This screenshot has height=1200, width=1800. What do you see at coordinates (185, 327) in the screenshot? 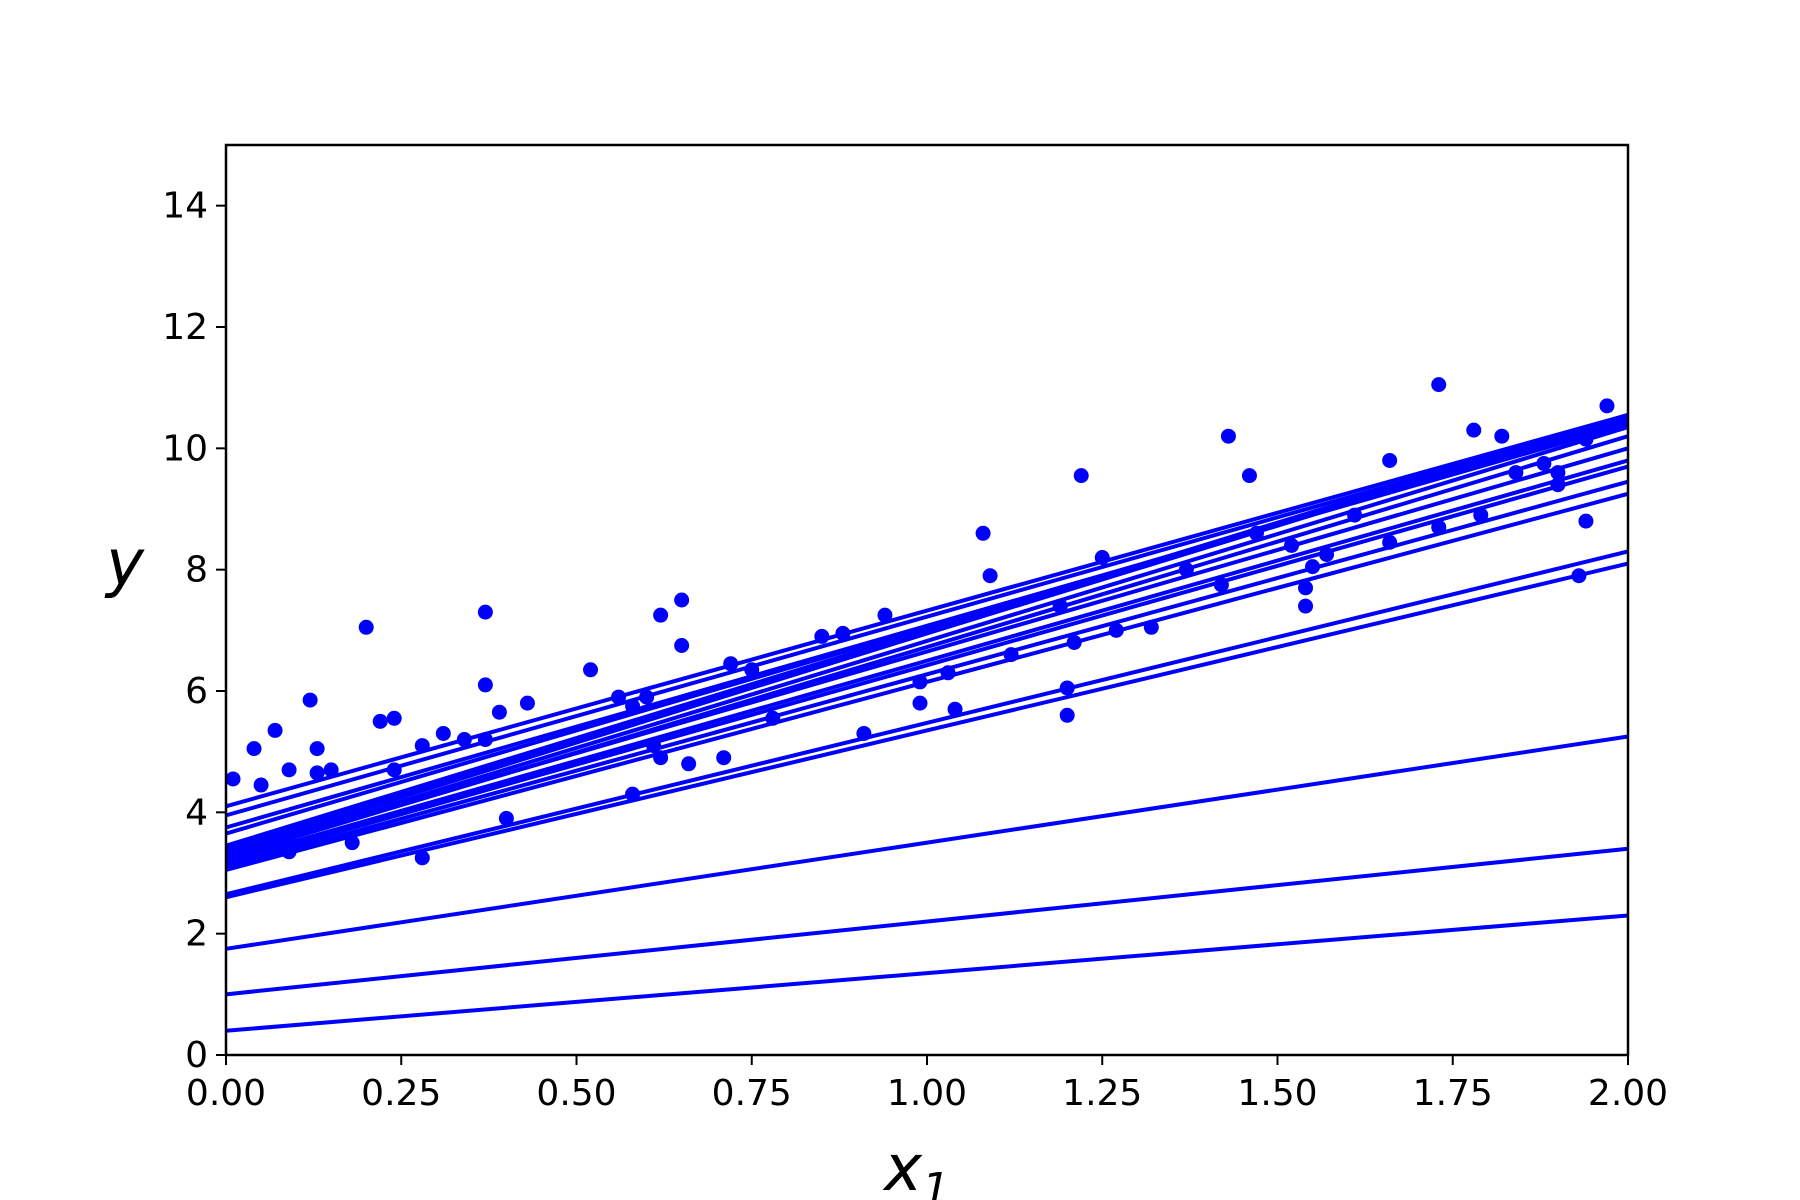
I see `y-tick-label: 12` at bounding box center [185, 327].